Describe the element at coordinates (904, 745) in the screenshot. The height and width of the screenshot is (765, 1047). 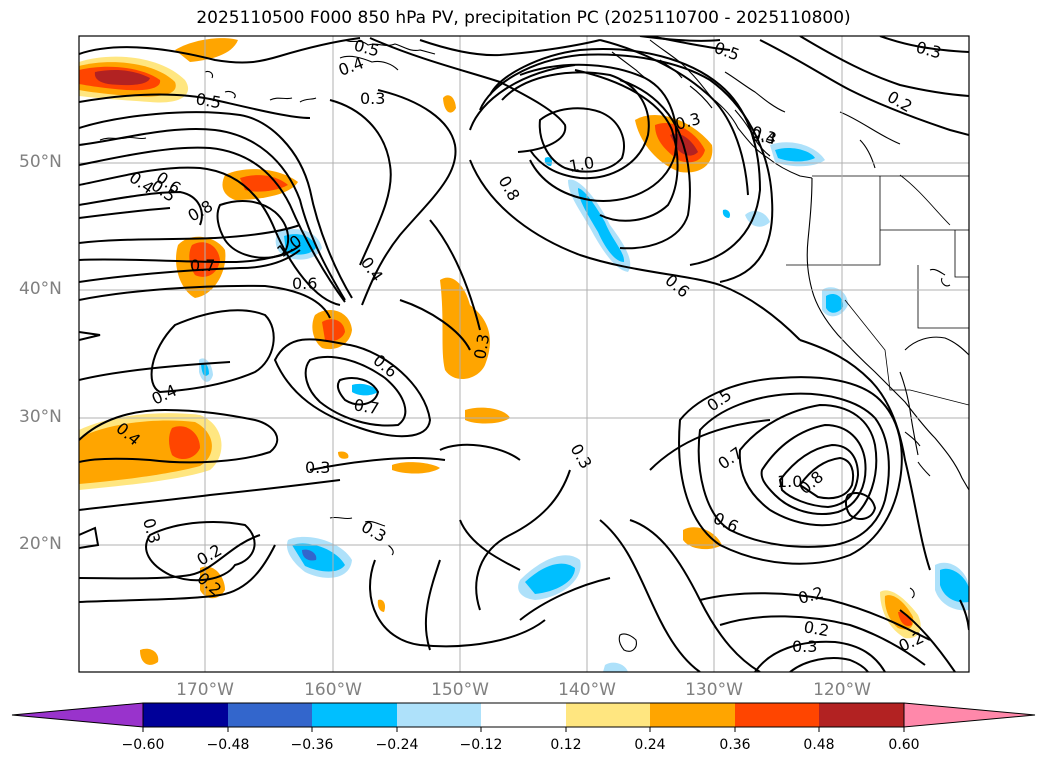
I see `colorbar-tick-label: 0.60` at that location.